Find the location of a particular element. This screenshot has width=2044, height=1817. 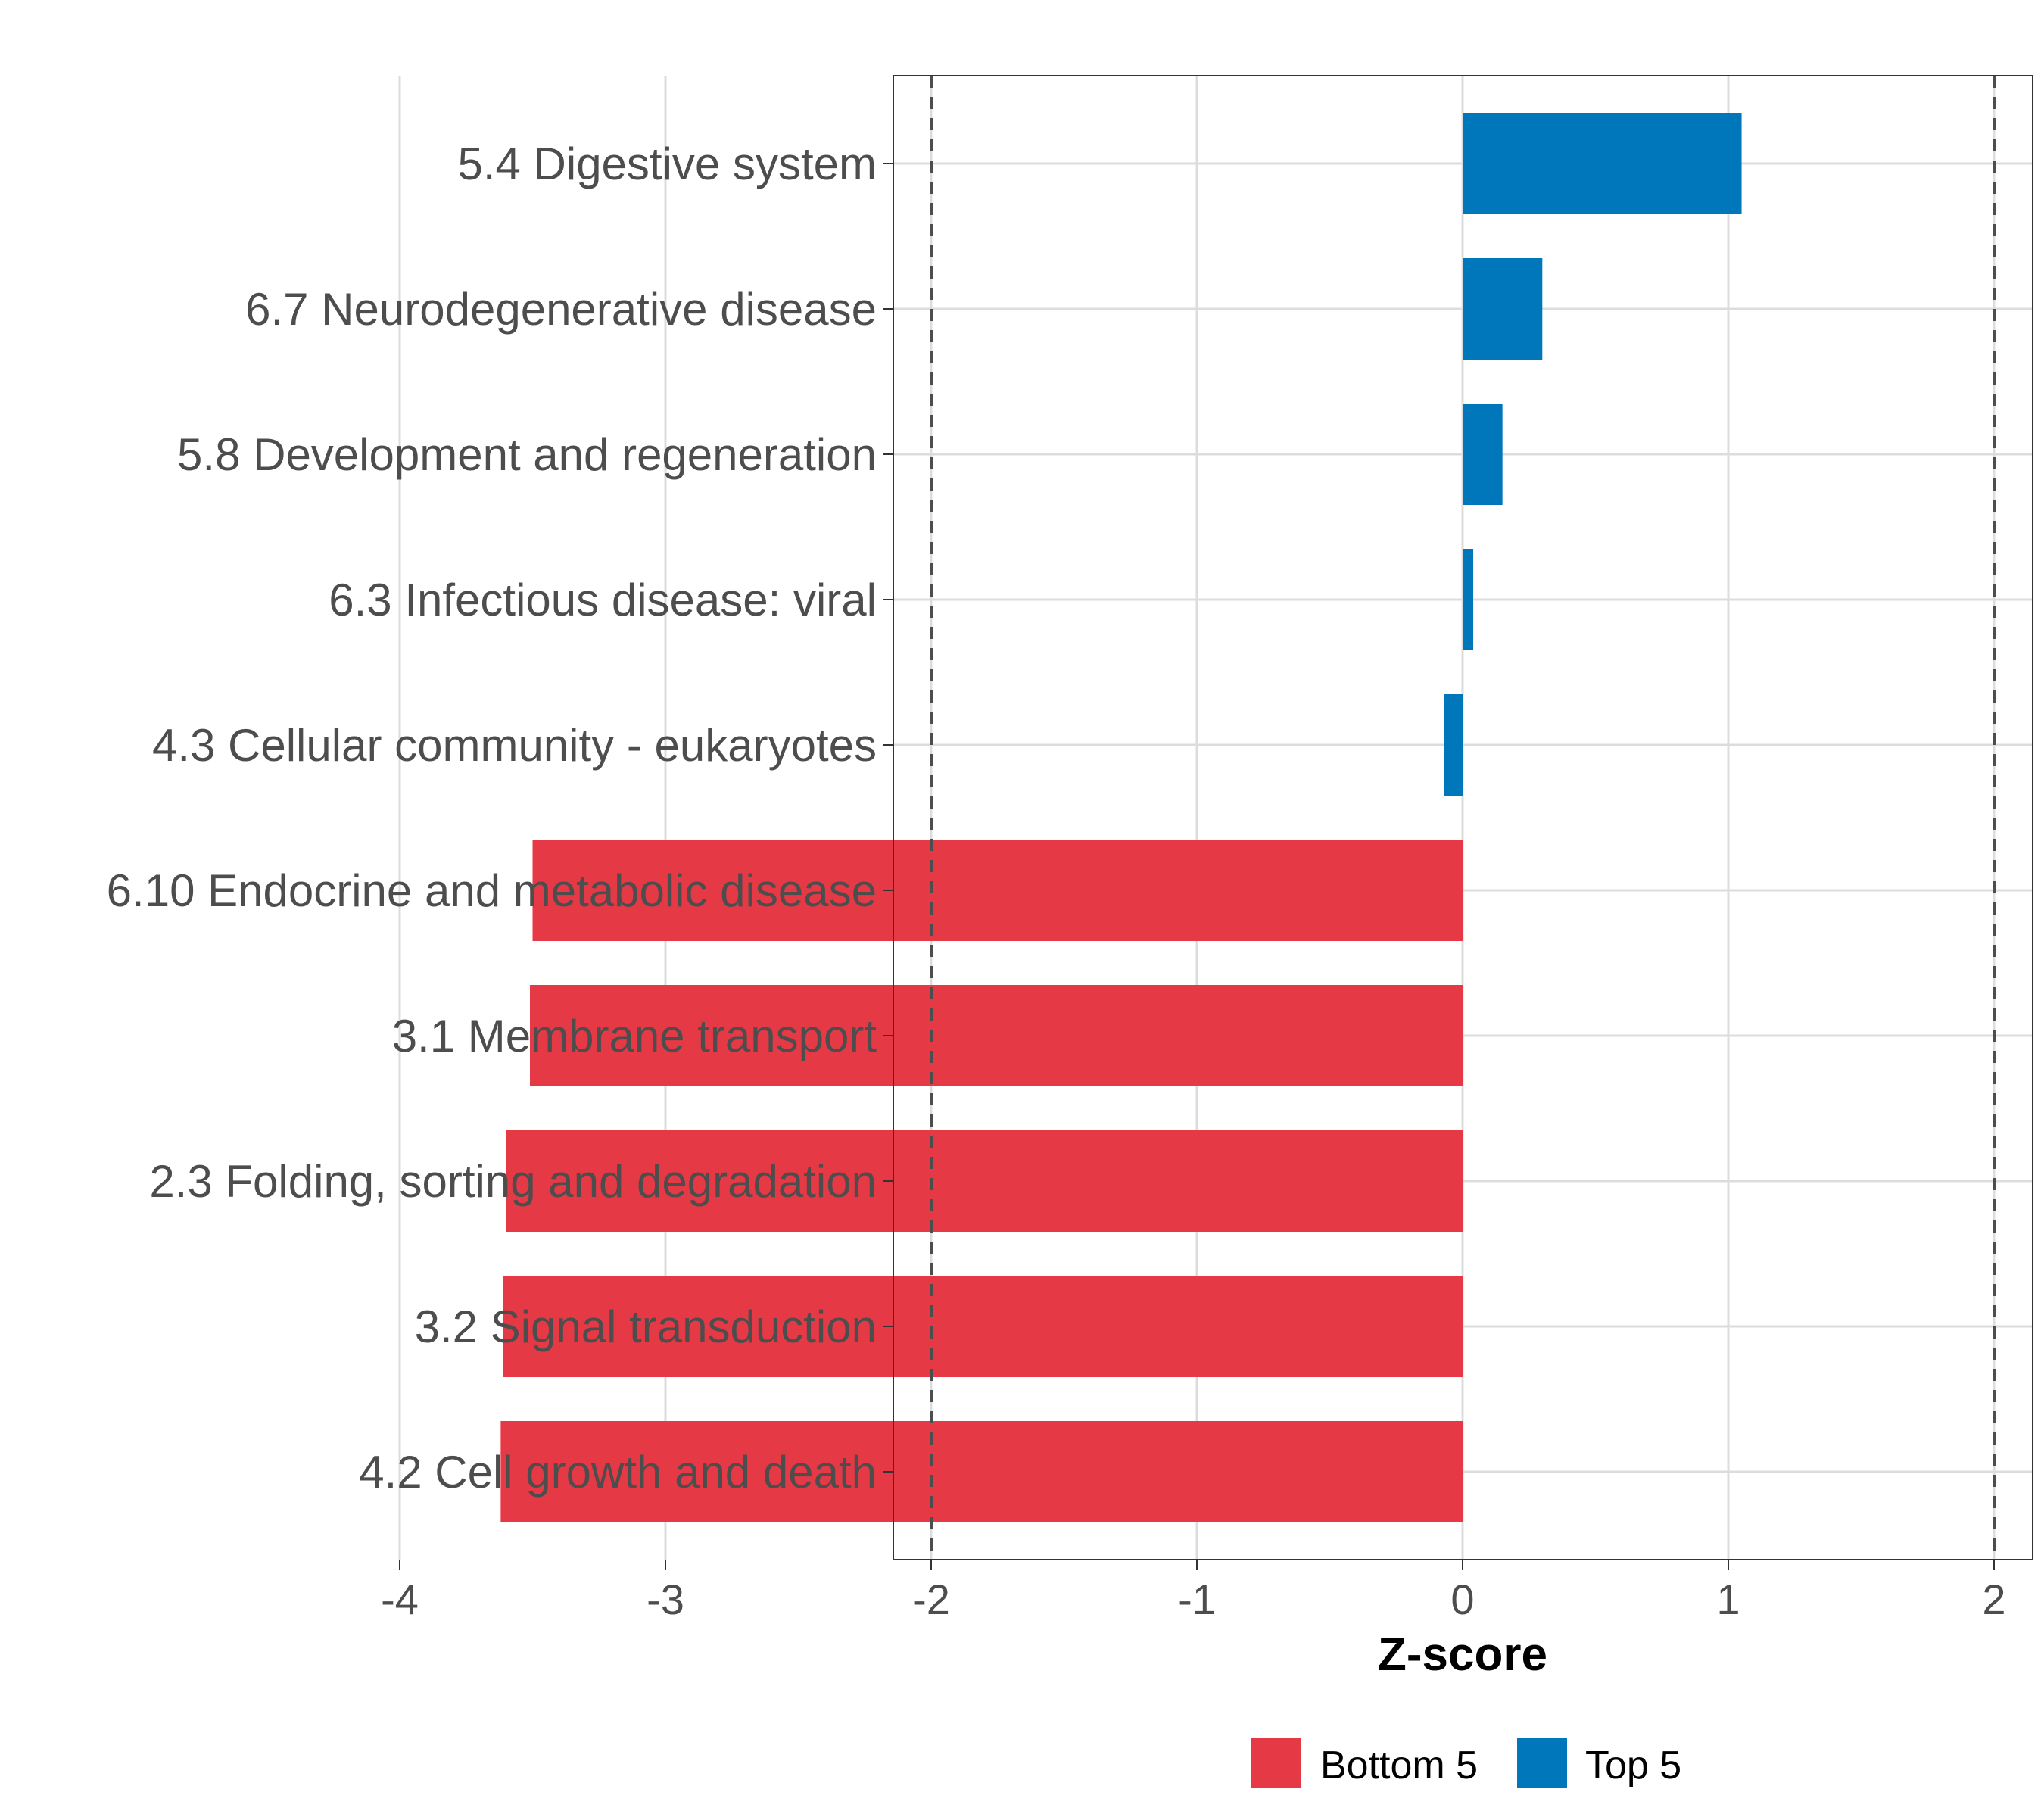

x-axis-title: Z-score is located at coordinates (1462, 1654).